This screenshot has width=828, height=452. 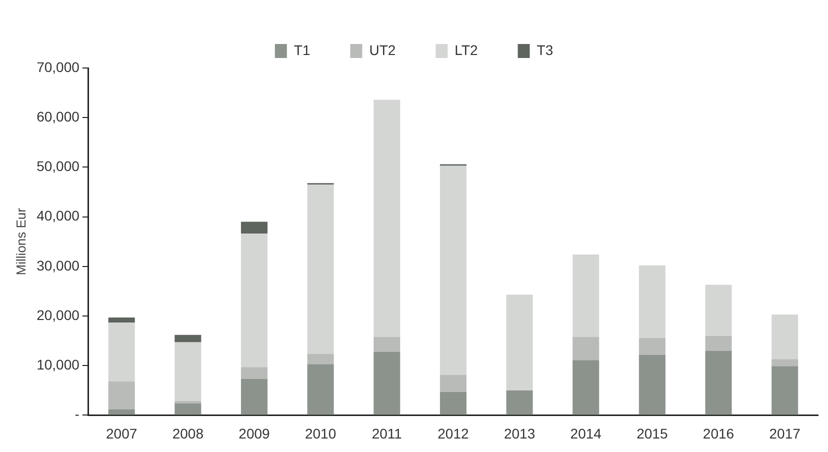 What do you see at coordinates (453, 433) in the screenshot?
I see `x-tick-label: 2012` at bounding box center [453, 433].